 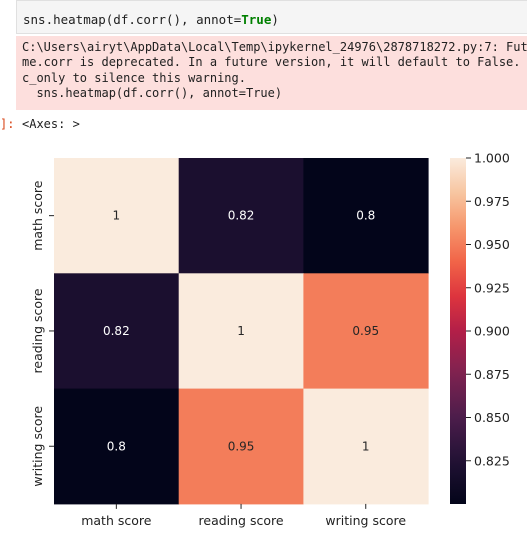 What do you see at coordinates (51, 124) in the screenshot?
I see `output-repr: <Axes: >` at bounding box center [51, 124].